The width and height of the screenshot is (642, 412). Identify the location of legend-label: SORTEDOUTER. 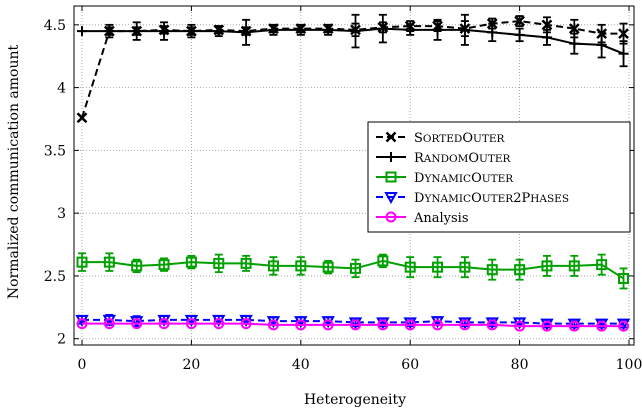
(460, 138).